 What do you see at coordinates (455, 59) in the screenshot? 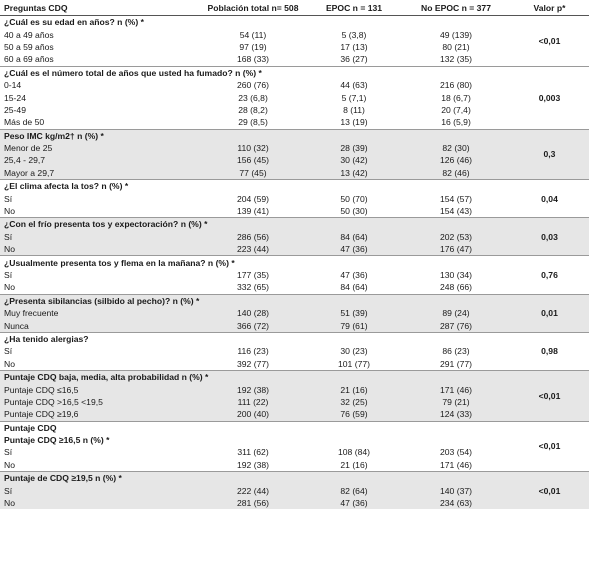
I see `no-epoc-cell: 132 (35)` at bounding box center [455, 59].